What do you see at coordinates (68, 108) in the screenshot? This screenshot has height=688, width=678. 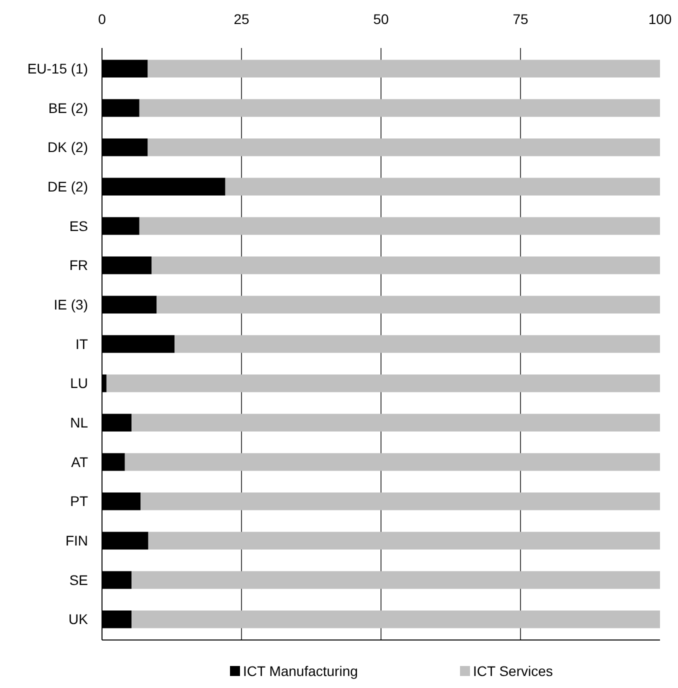 I see `y-tick-label: BE (2)` at bounding box center [68, 108].